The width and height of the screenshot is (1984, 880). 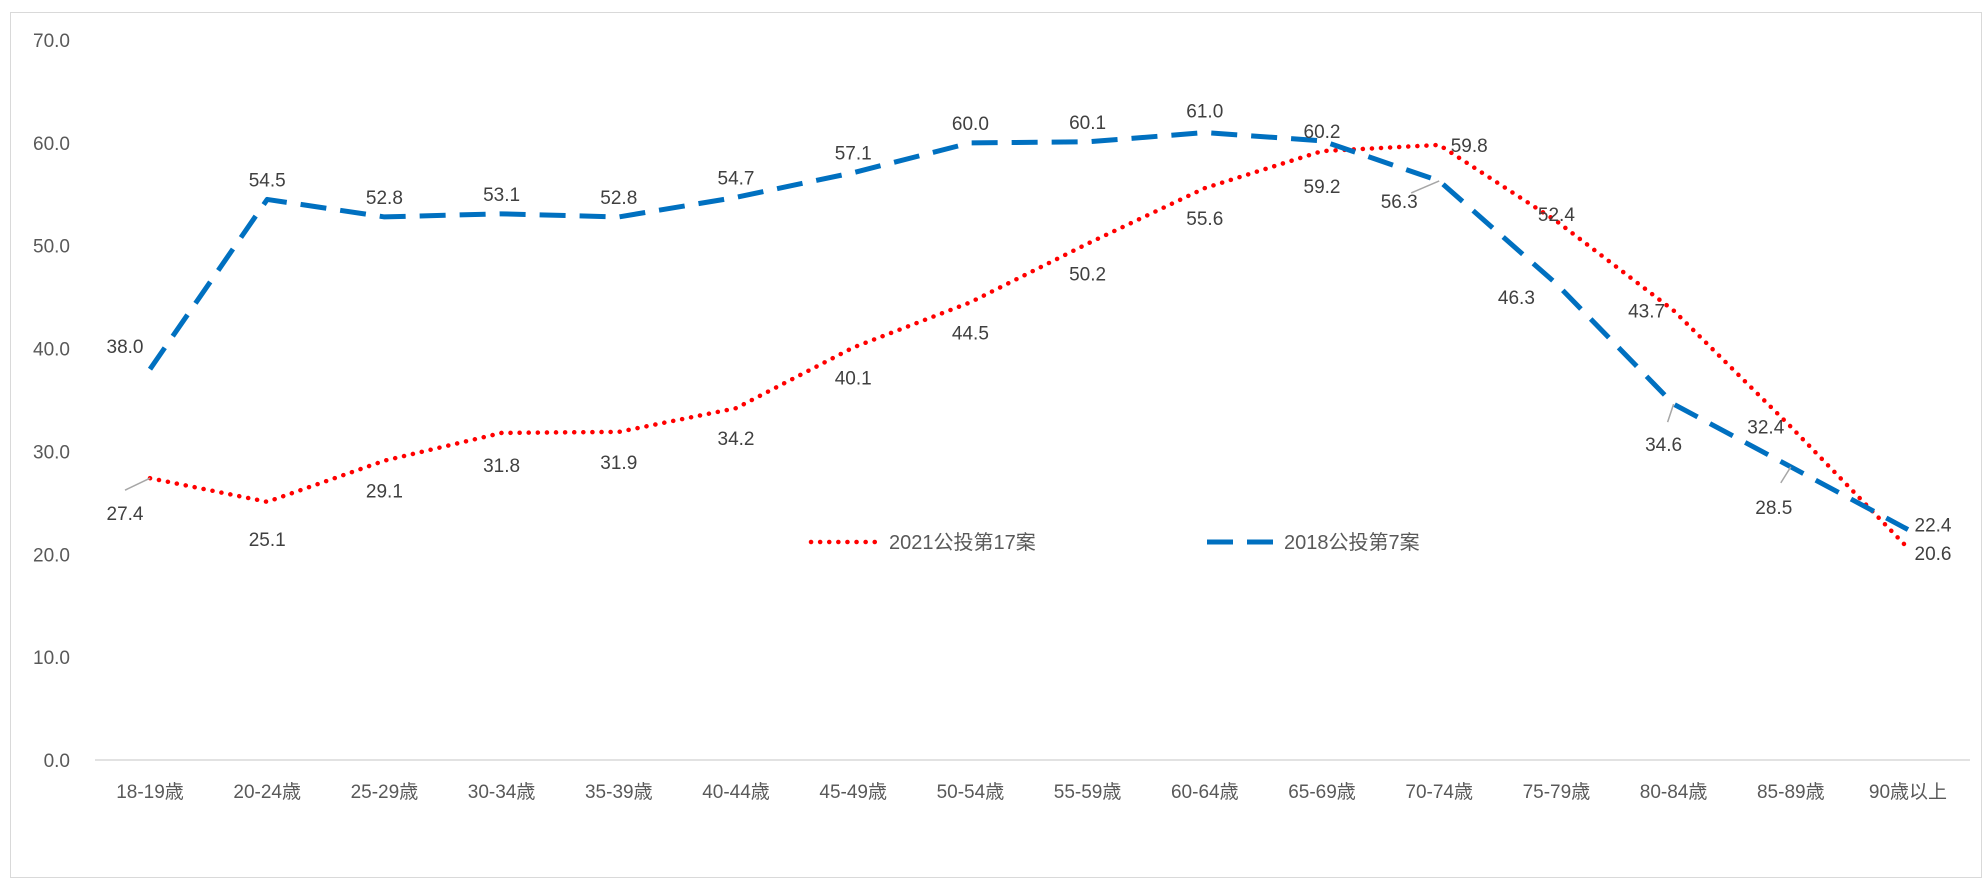 What do you see at coordinates (736, 792) in the screenshot?
I see `x-tick-label: 40-44歳` at bounding box center [736, 792].